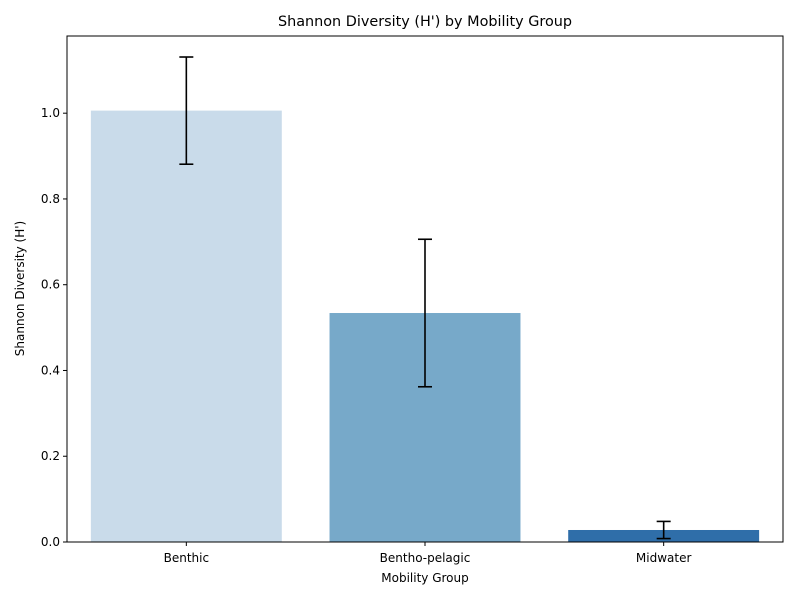 Image resolution: width=800 pixels, height=600 pixels. What do you see at coordinates (424, 578) in the screenshot?
I see `x-axis-label: Mobility Group` at bounding box center [424, 578].